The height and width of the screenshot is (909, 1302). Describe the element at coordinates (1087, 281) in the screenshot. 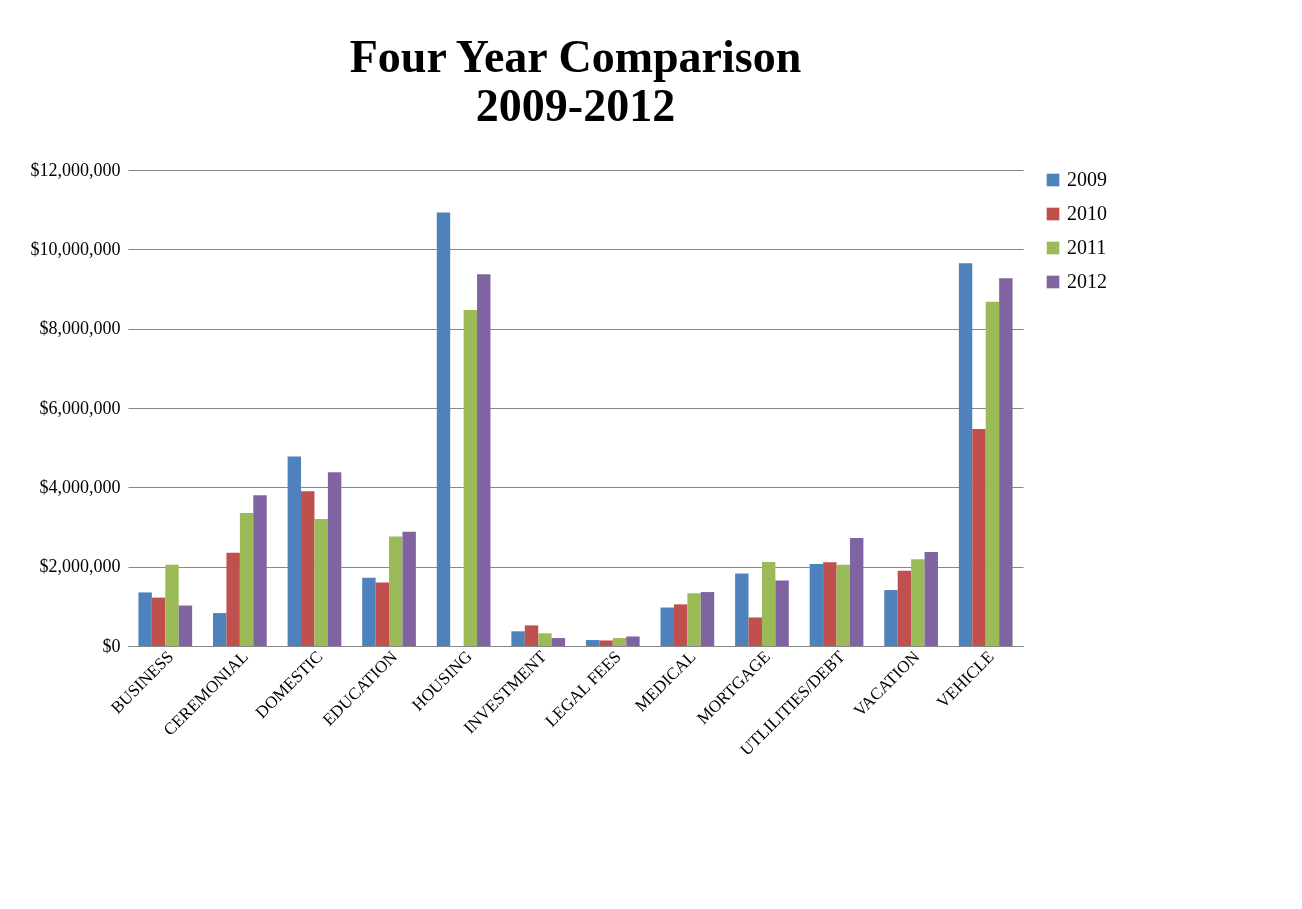

I see `legend-label: 2012` at that location.